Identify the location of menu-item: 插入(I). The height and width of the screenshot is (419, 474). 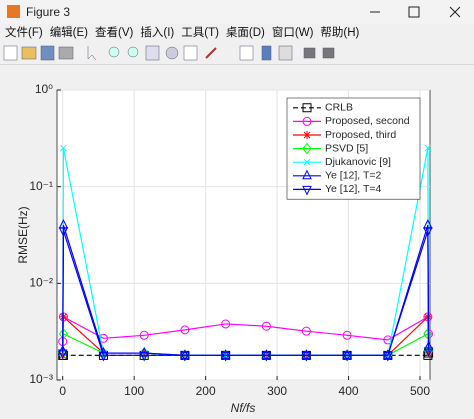
(157, 33).